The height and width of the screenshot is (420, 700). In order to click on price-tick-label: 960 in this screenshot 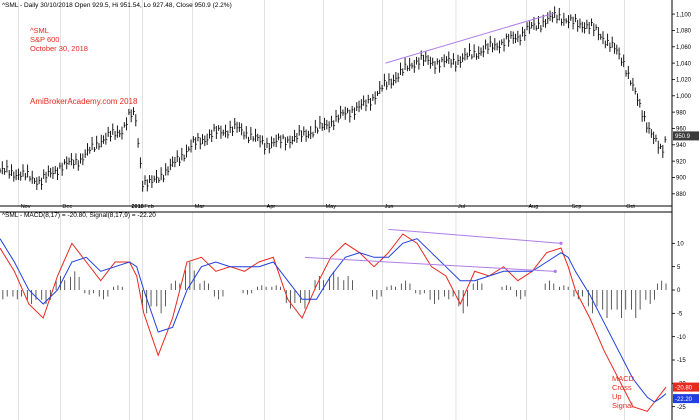, I will do `click(681, 130)`.